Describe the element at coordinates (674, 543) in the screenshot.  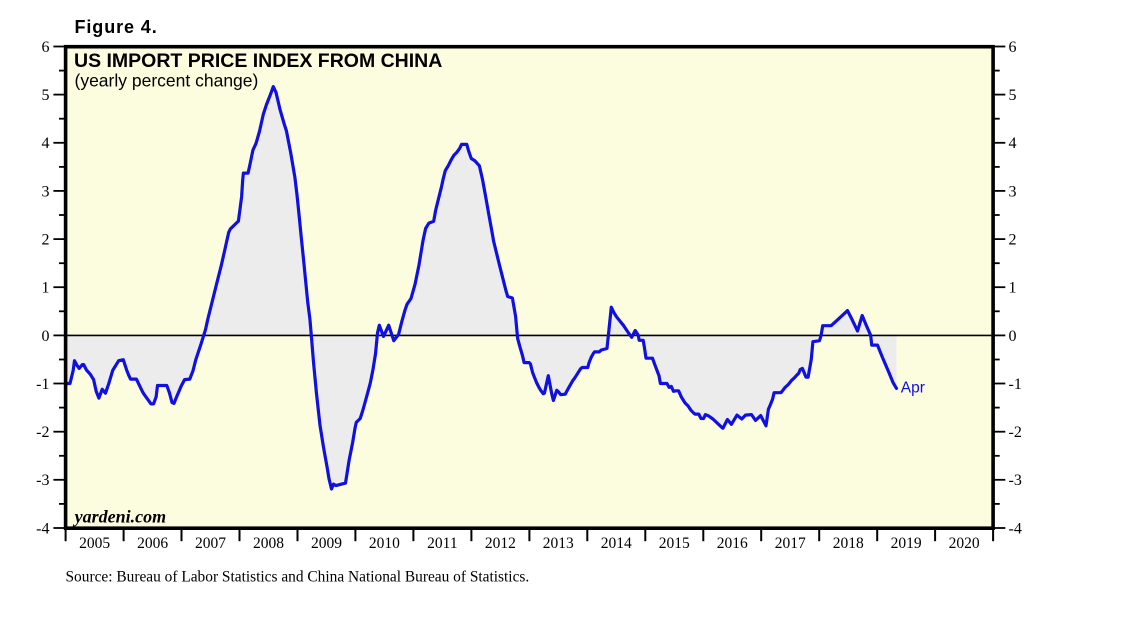
I see `svg-text: 2015` at that location.